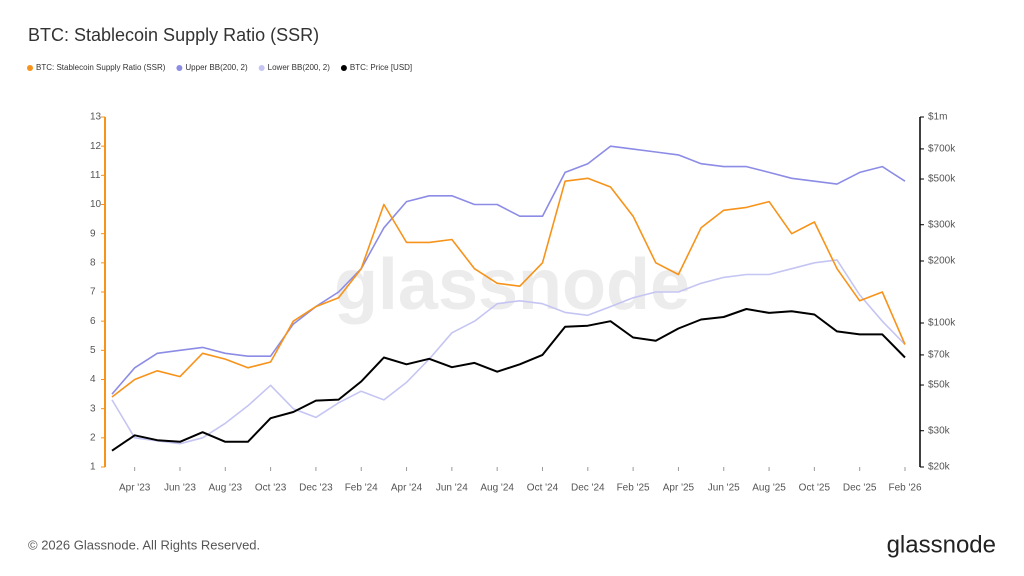 The width and height of the screenshot is (1024, 576). I want to click on y-tick-label: 6, so click(93, 321).